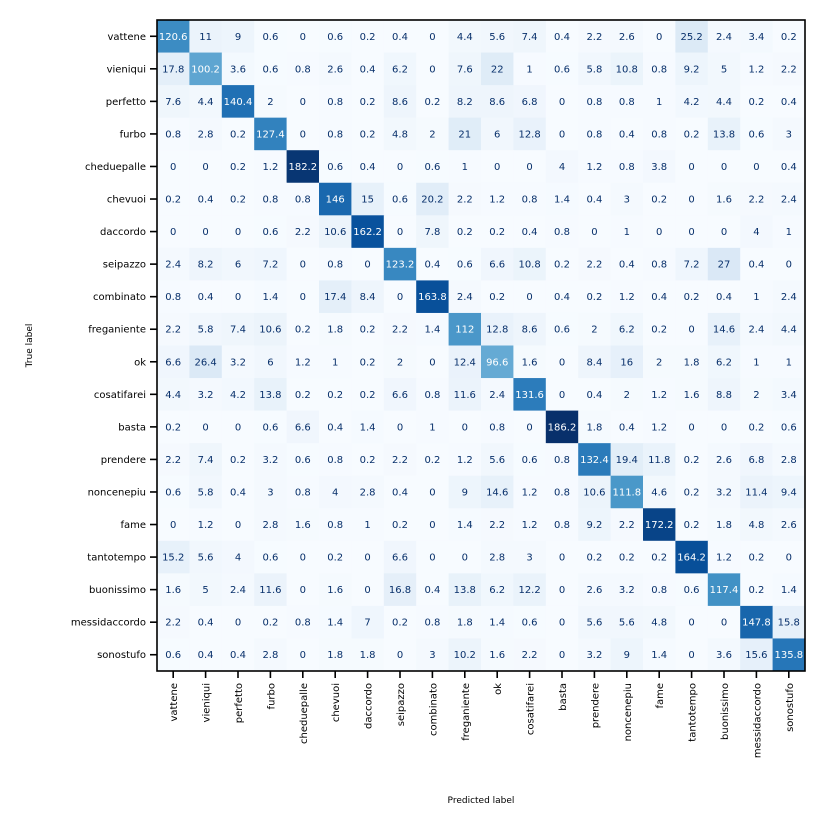 The height and width of the screenshot is (830, 830). What do you see at coordinates (756, 655) in the screenshot?
I see `cell-value-label: 15.6` at bounding box center [756, 655].